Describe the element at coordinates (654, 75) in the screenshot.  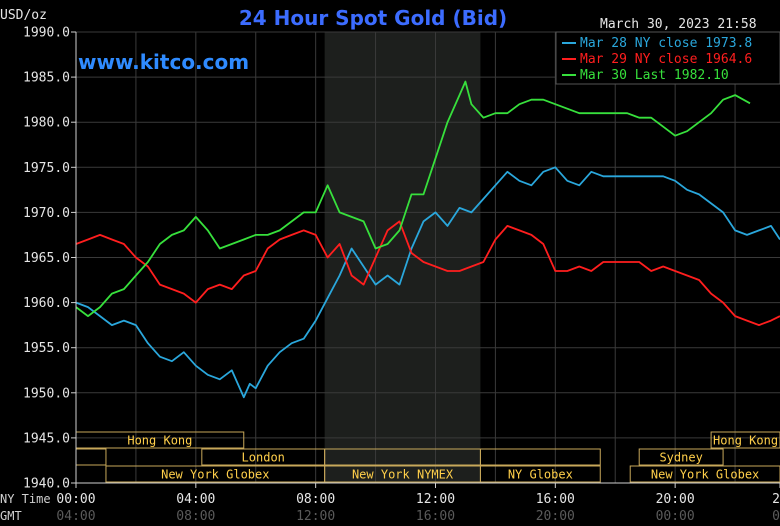
I see `legend-entry-2: Mar 30 Last 1982.10` at that location.